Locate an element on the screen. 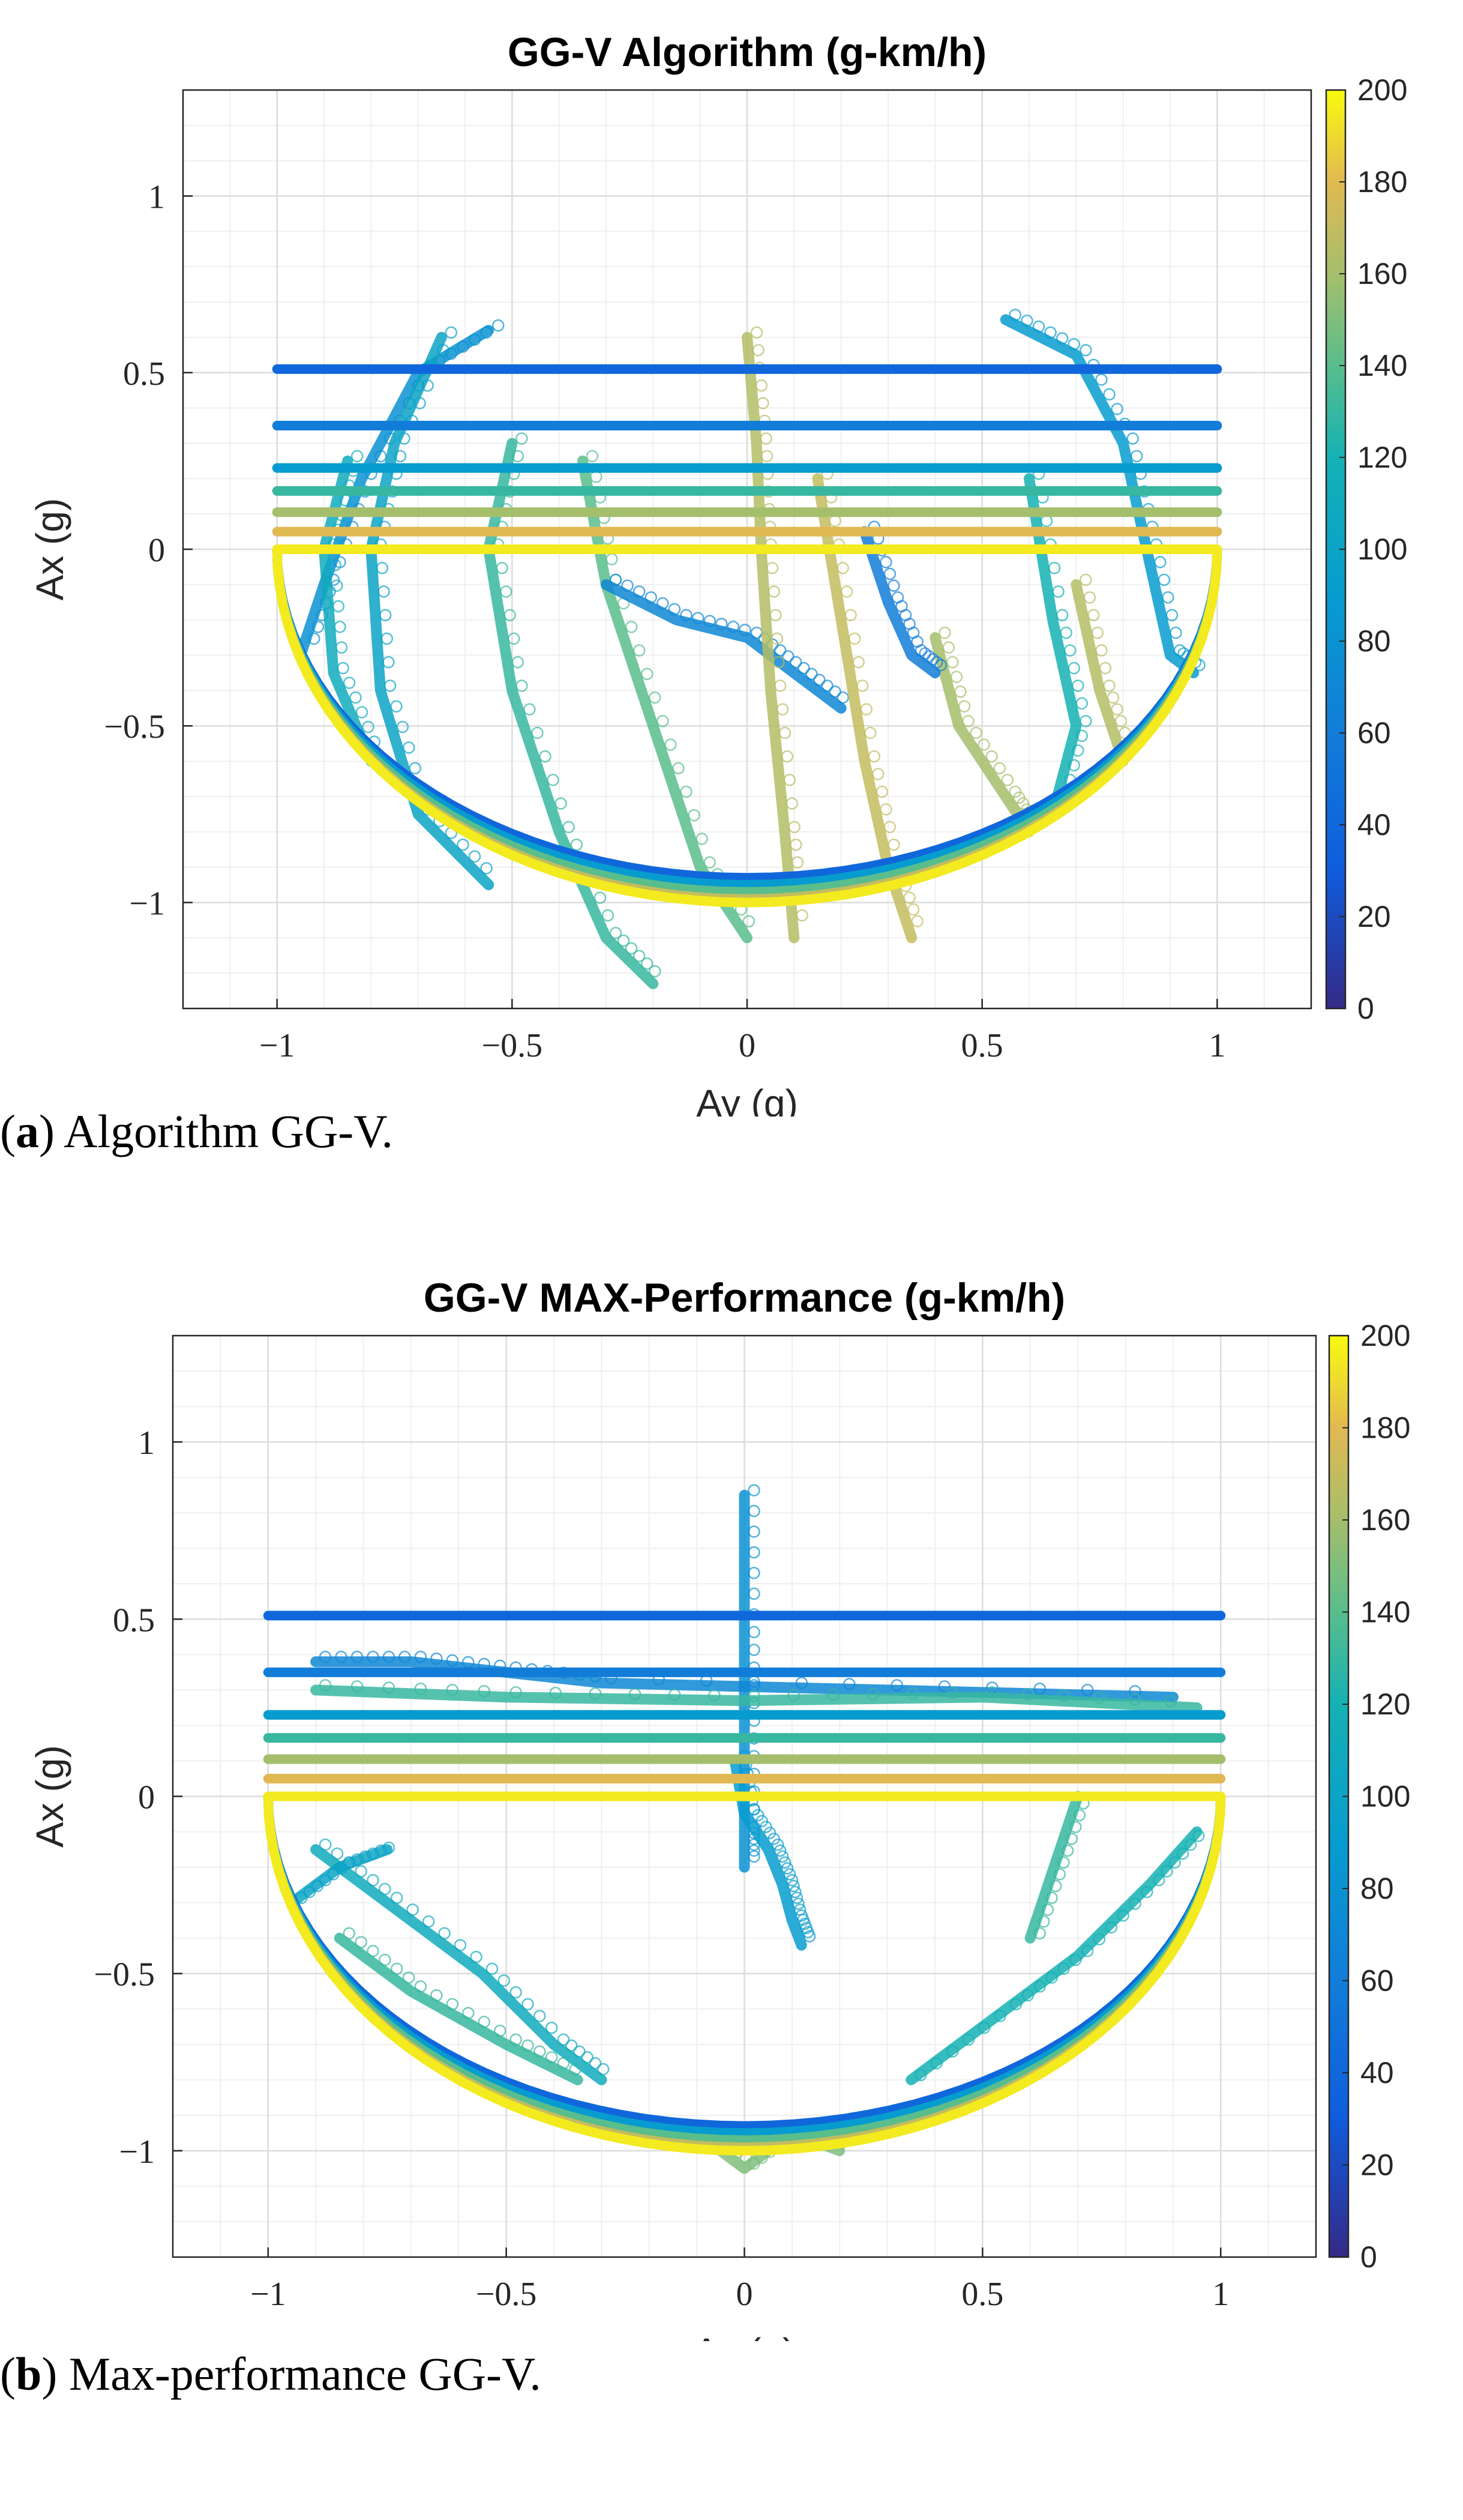 The width and height of the screenshot is (1463, 2520). x-tick-label: −0.5 is located at coordinates (506, 2294).